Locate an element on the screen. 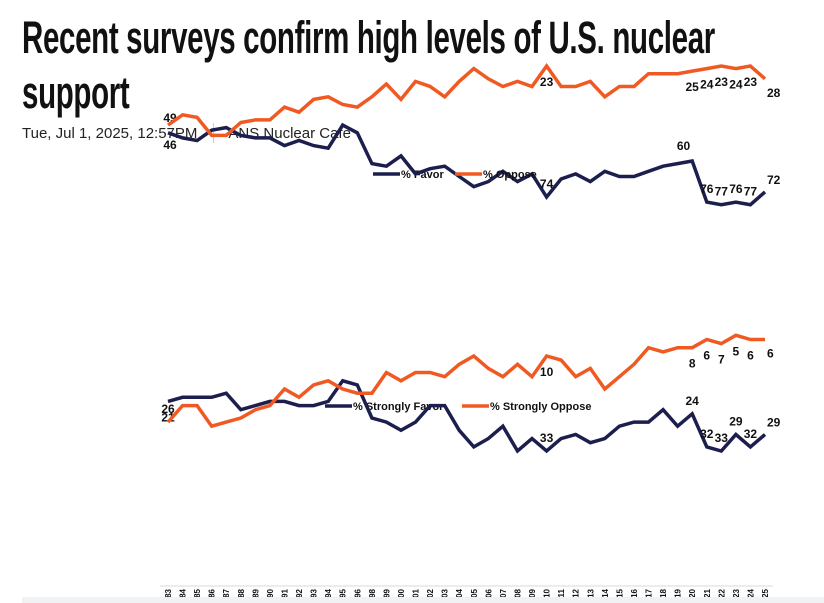 The width and height of the screenshot is (824, 603). x-tick-label: 1984 is located at coordinates (183, 595).